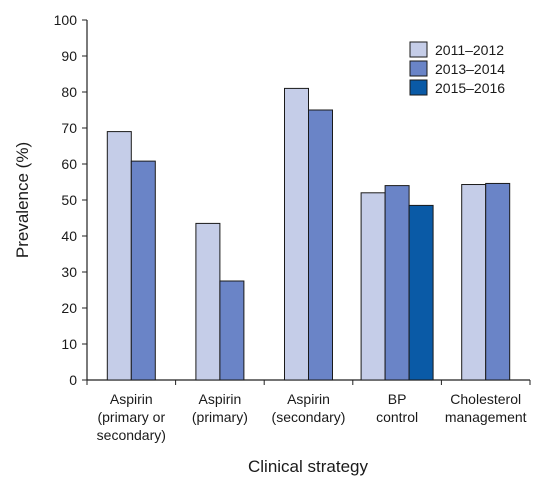 This screenshot has width=550, height=492. Describe the element at coordinates (309, 417) in the screenshot. I see `x-tick-label: (secondary)` at that location.